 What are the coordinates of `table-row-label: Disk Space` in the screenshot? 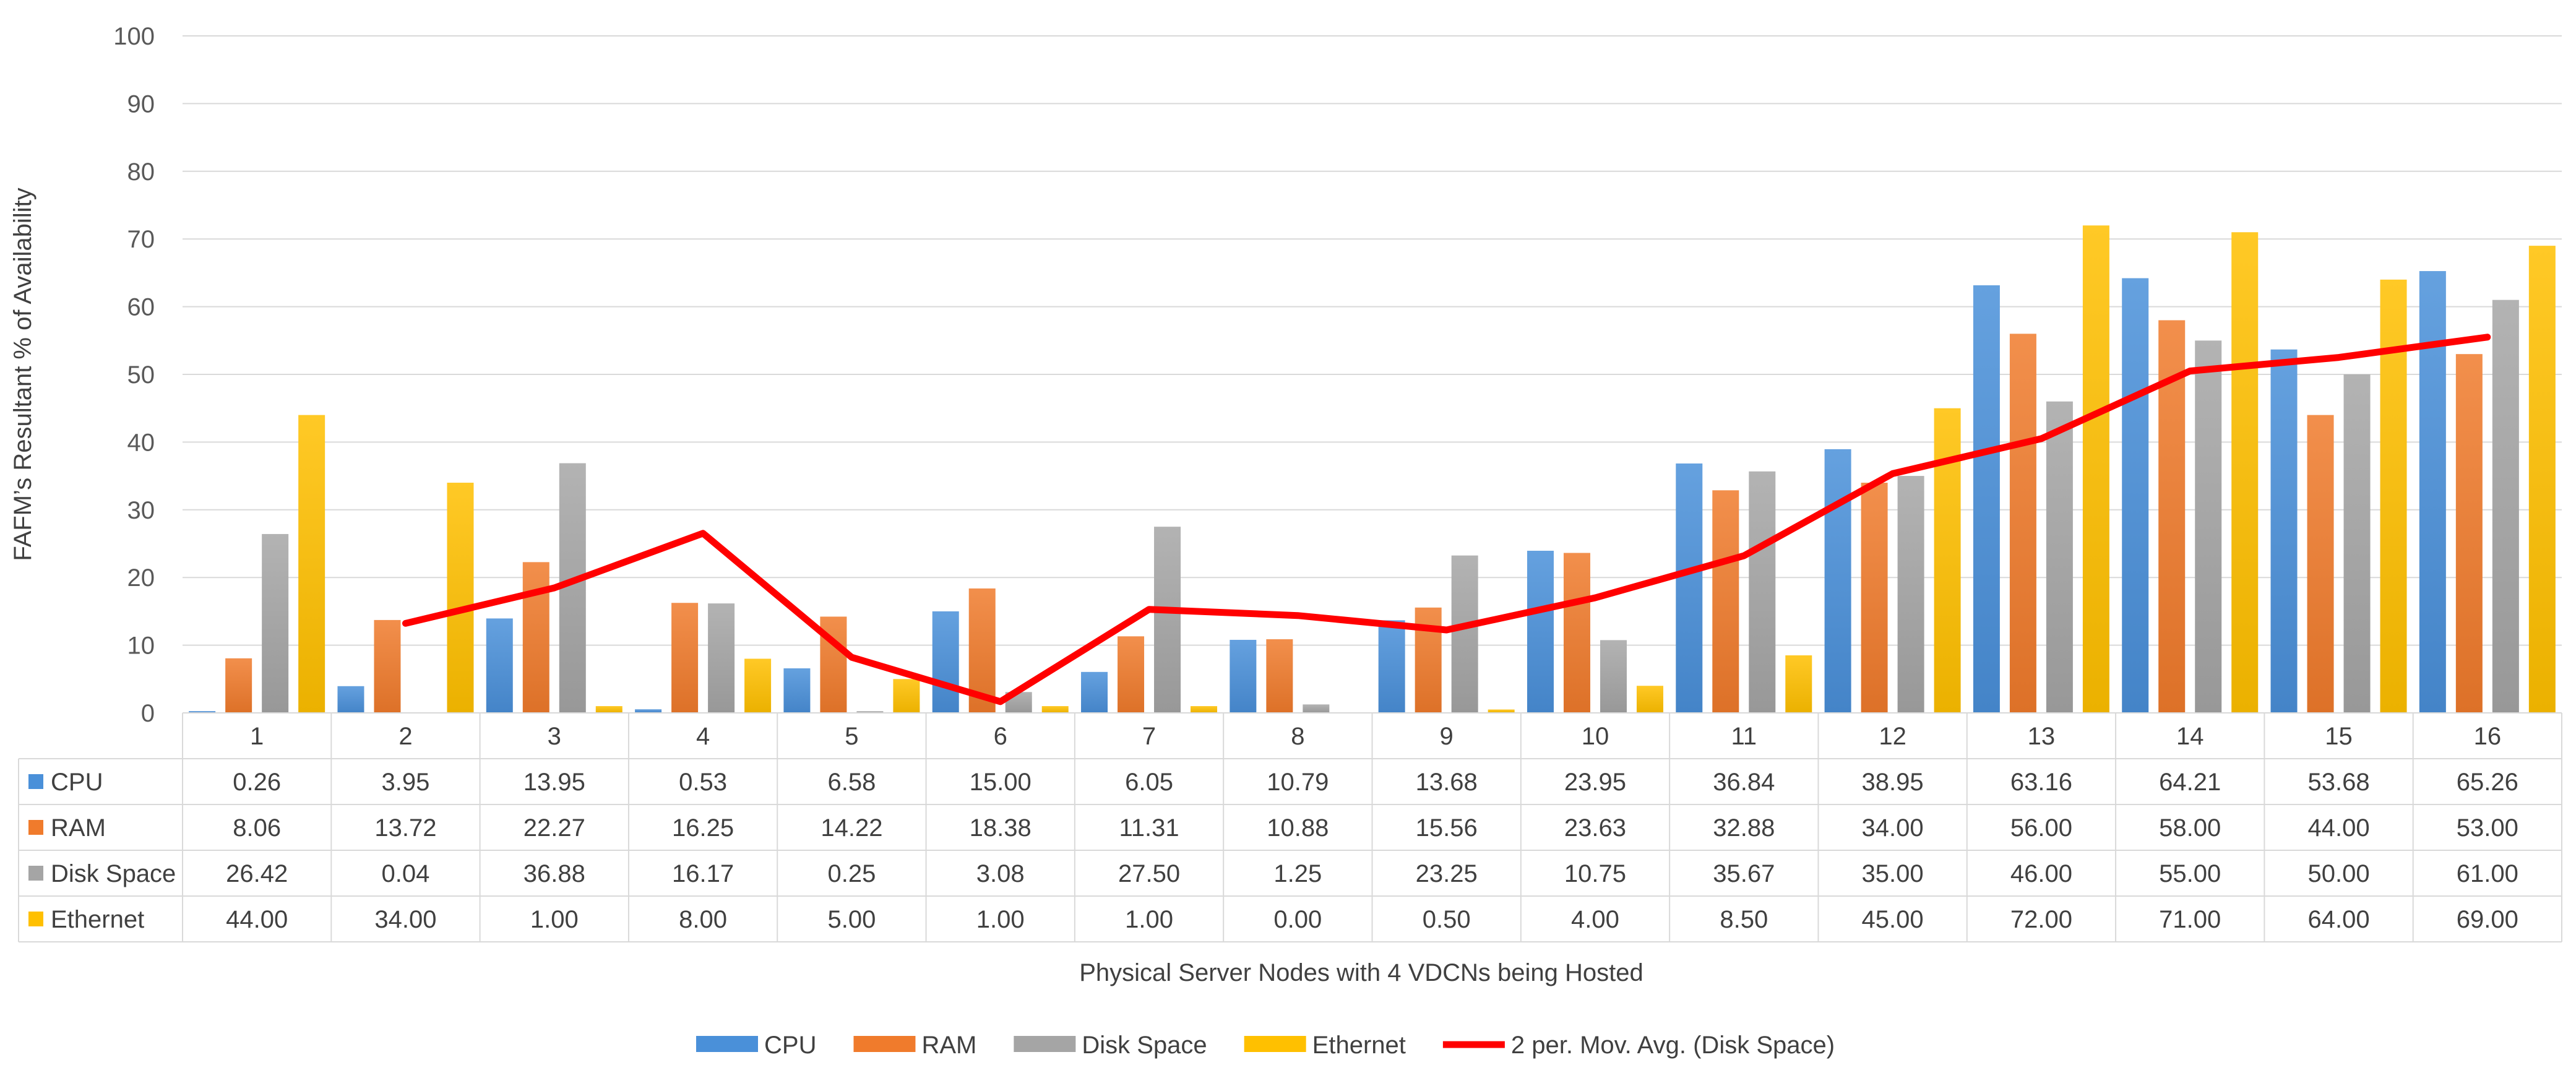 It's located at (113, 873).